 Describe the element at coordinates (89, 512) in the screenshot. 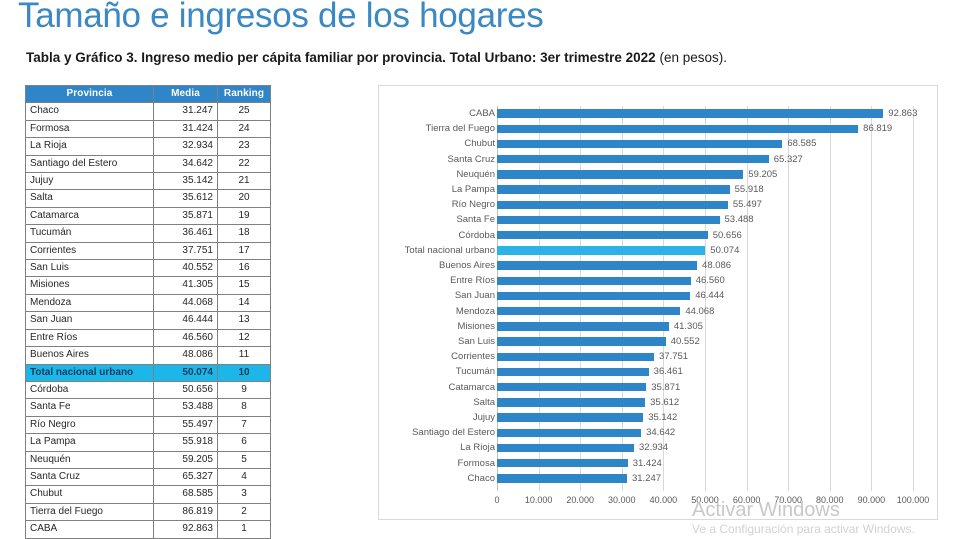

I see `cell-provincia: Tierra del Fuego` at that location.